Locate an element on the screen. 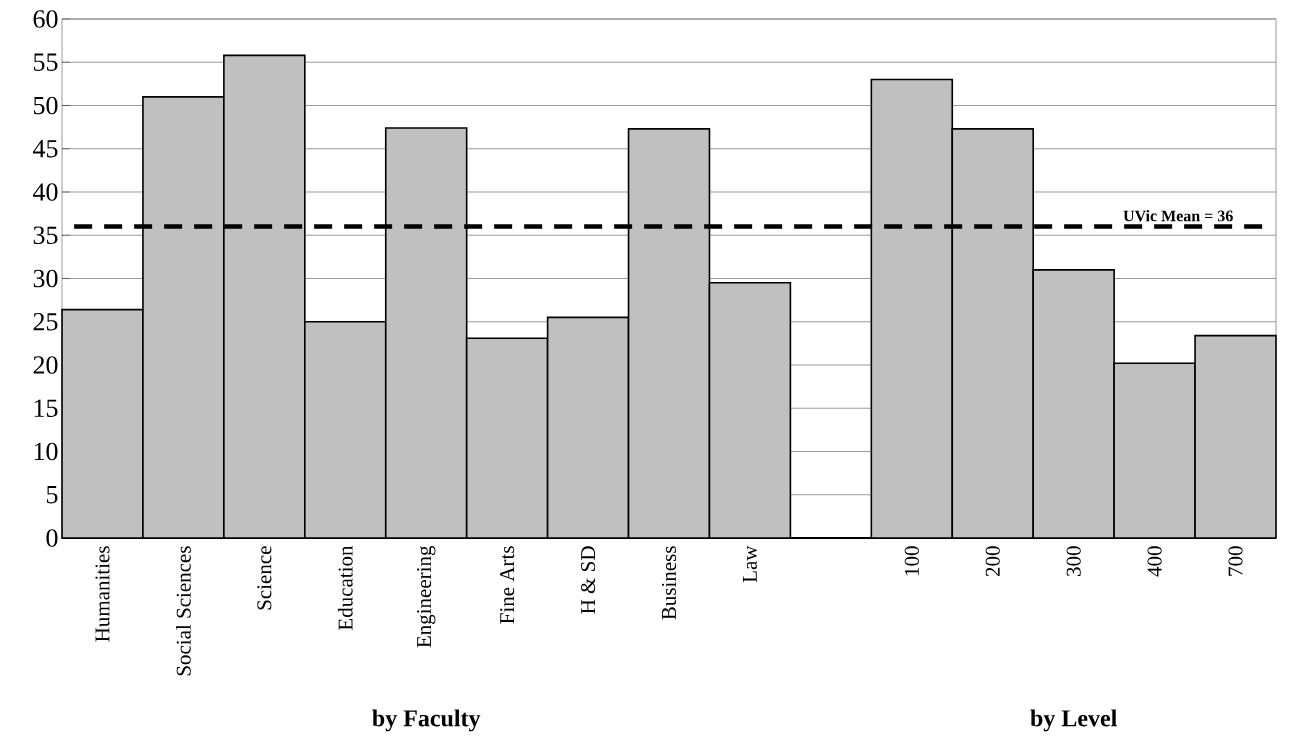  x-tick-label: Engineering is located at coordinates (426, 596).